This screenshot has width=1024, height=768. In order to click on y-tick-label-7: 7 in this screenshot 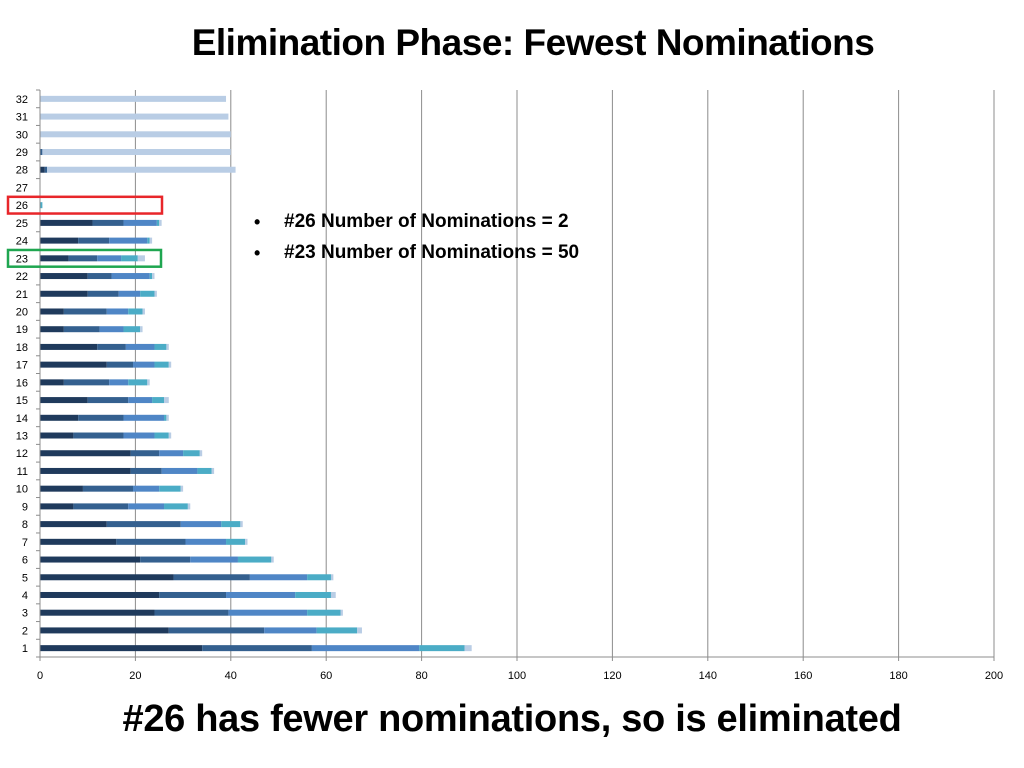, I will do `click(25, 543)`.